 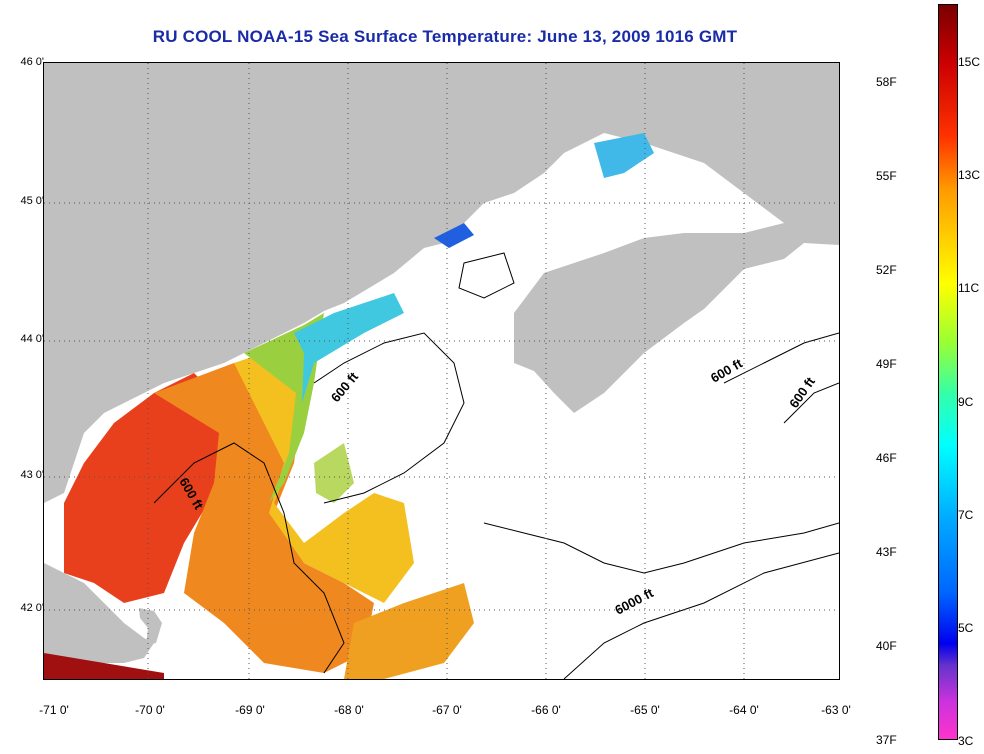 What do you see at coordinates (948, 372) in the screenshot?
I see `temperature-colorbar` at bounding box center [948, 372].